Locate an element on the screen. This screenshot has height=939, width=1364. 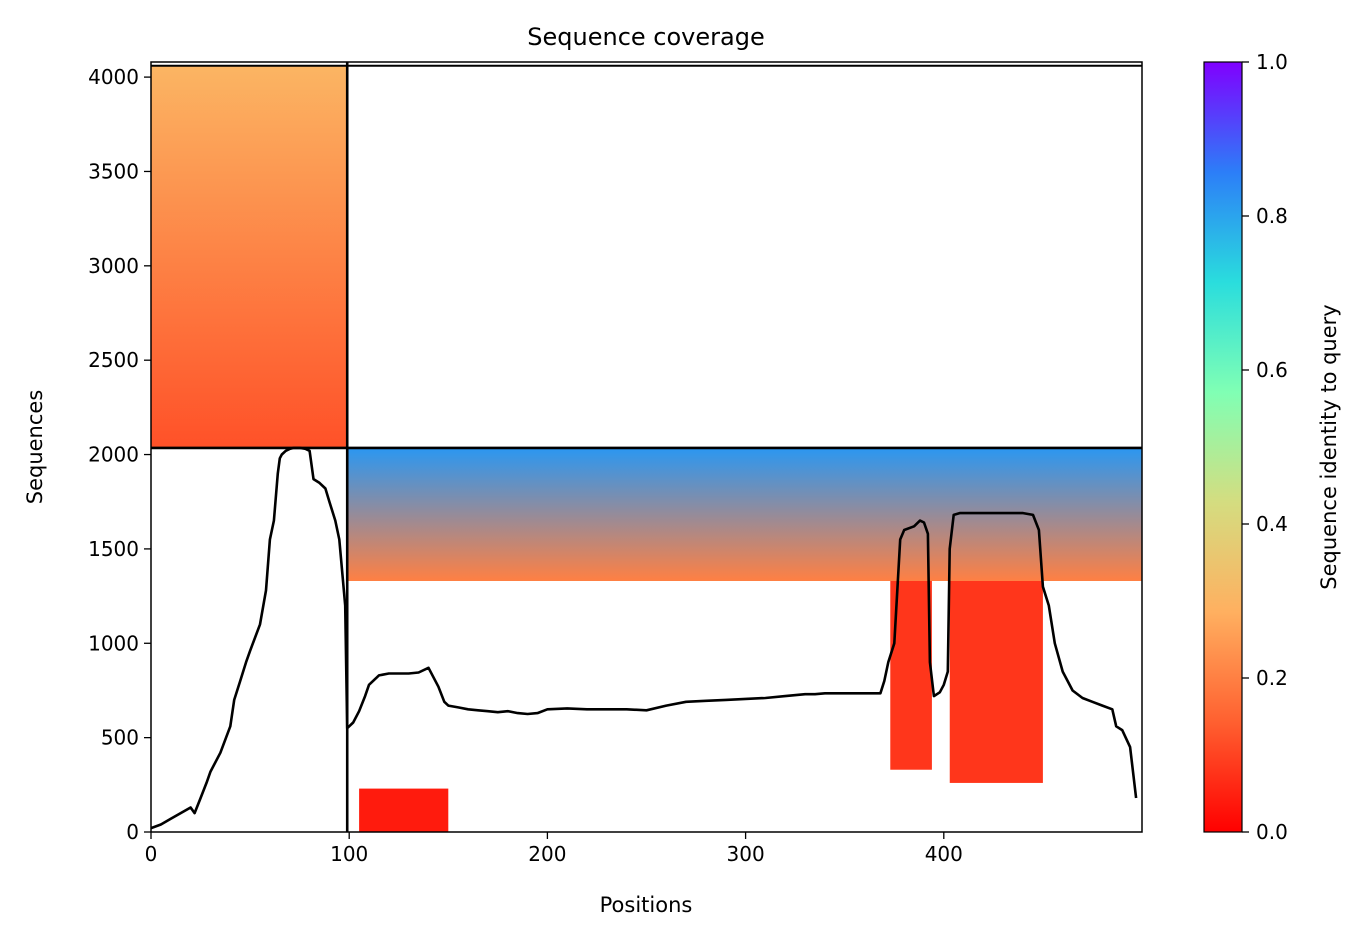
colorbar-tick-label: 0.6 is located at coordinates (1272, 370).